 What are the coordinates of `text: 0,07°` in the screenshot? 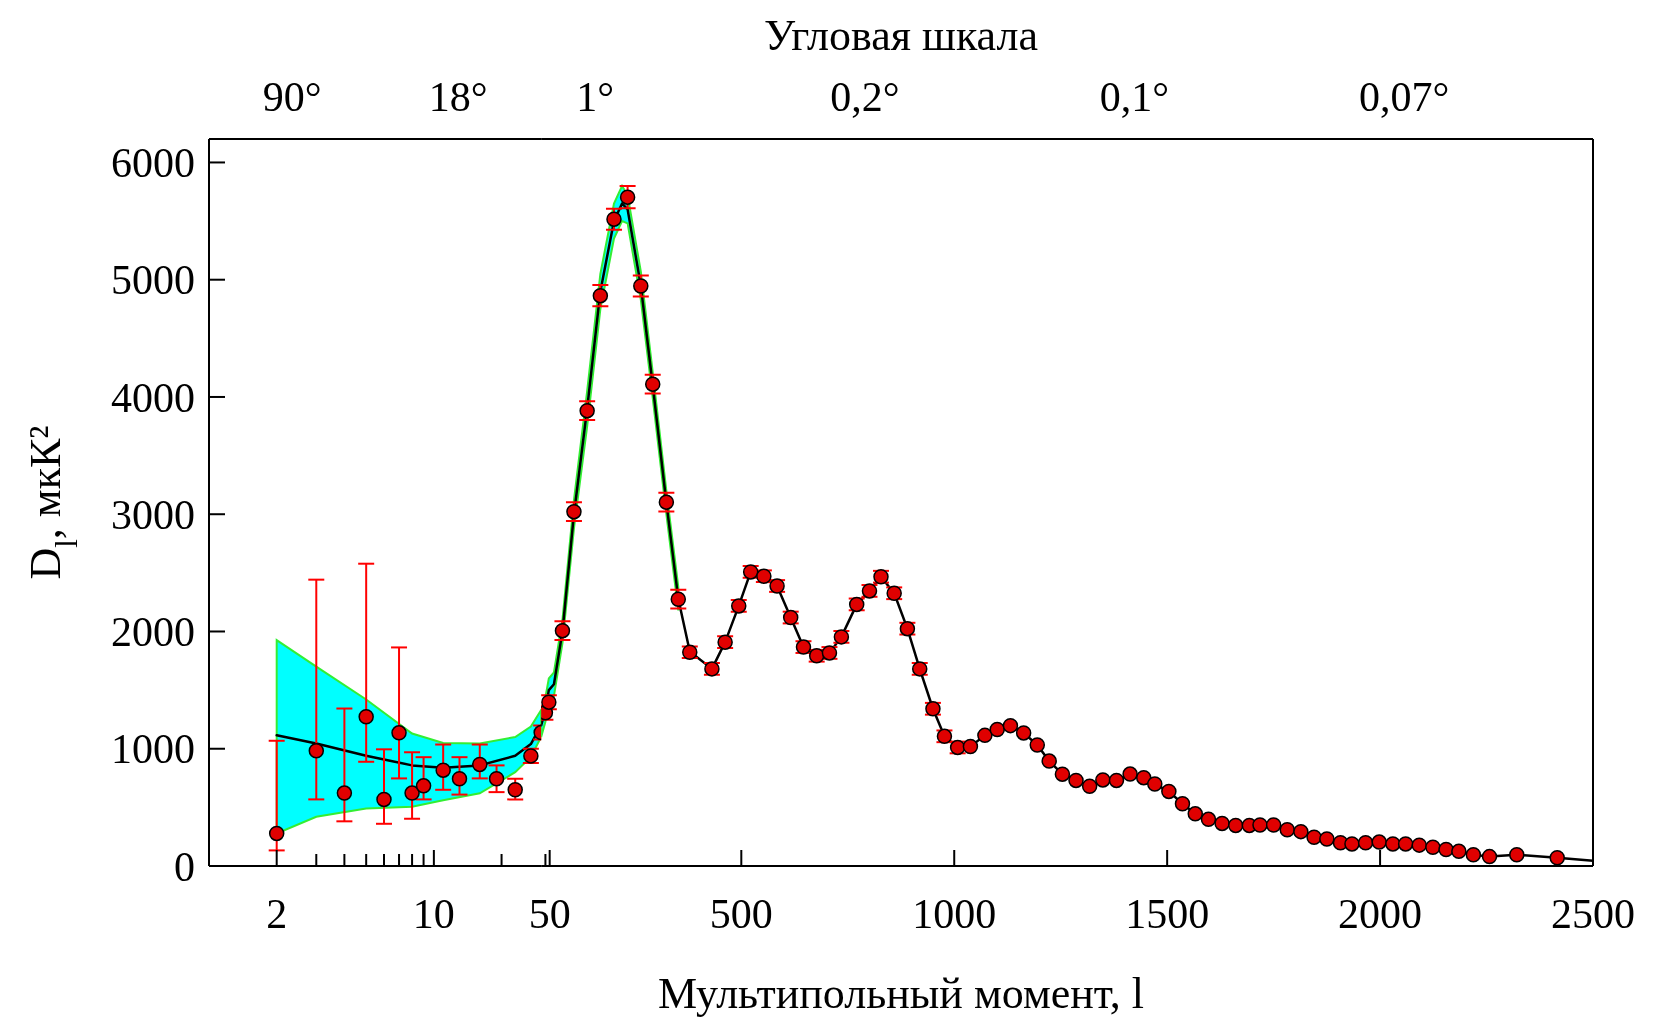 It's located at (1404, 97).